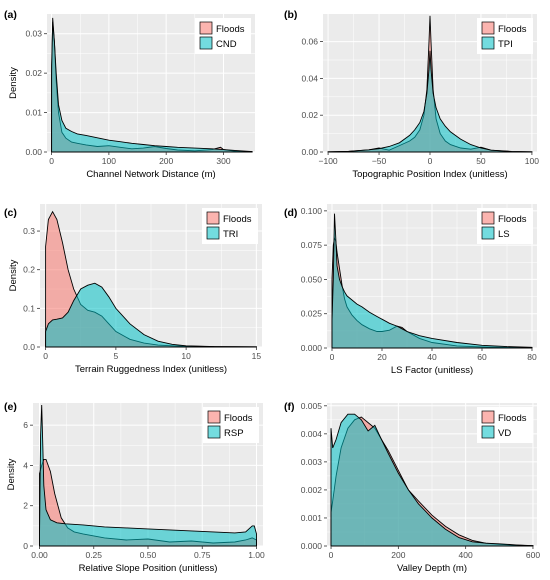 The width and height of the screenshot is (550, 580). Describe the element at coordinates (152, 87) in the screenshot. I see `density-area-cnd` at that location.